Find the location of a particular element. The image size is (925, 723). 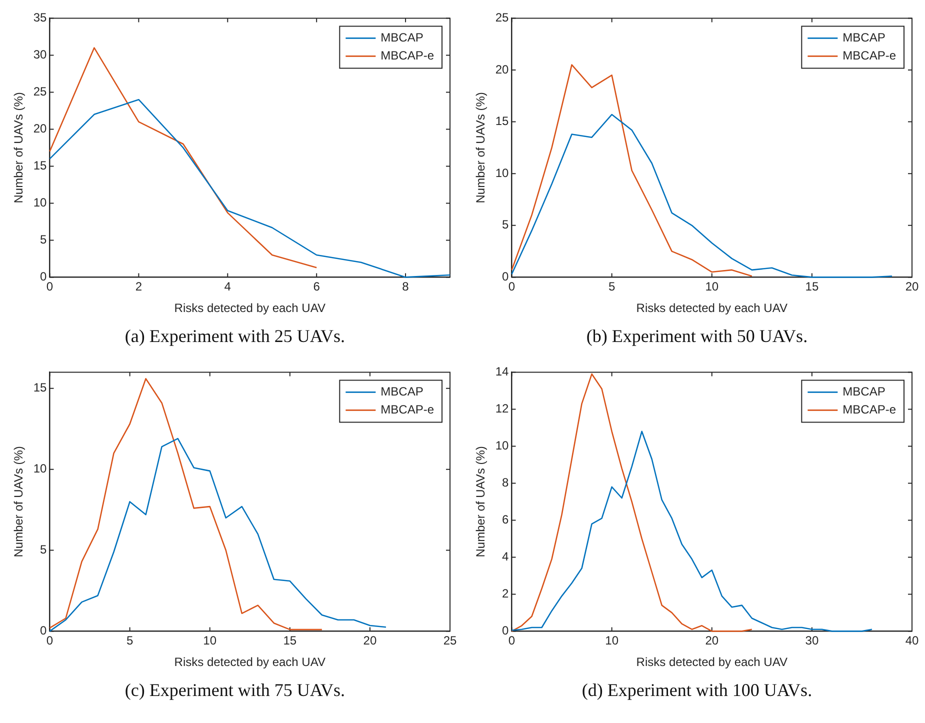

y-tick-label: 35 is located at coordinates (40, 17).